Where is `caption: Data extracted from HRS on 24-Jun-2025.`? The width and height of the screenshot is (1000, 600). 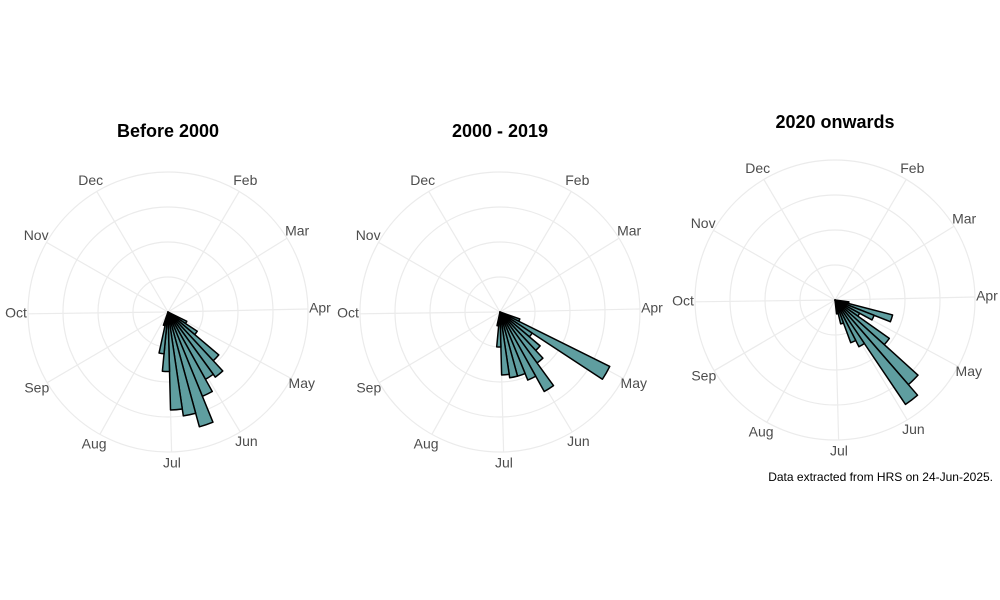 caption: Data extracted from HRS on 24-Jun-2025. is located at coordinates (880, 477).